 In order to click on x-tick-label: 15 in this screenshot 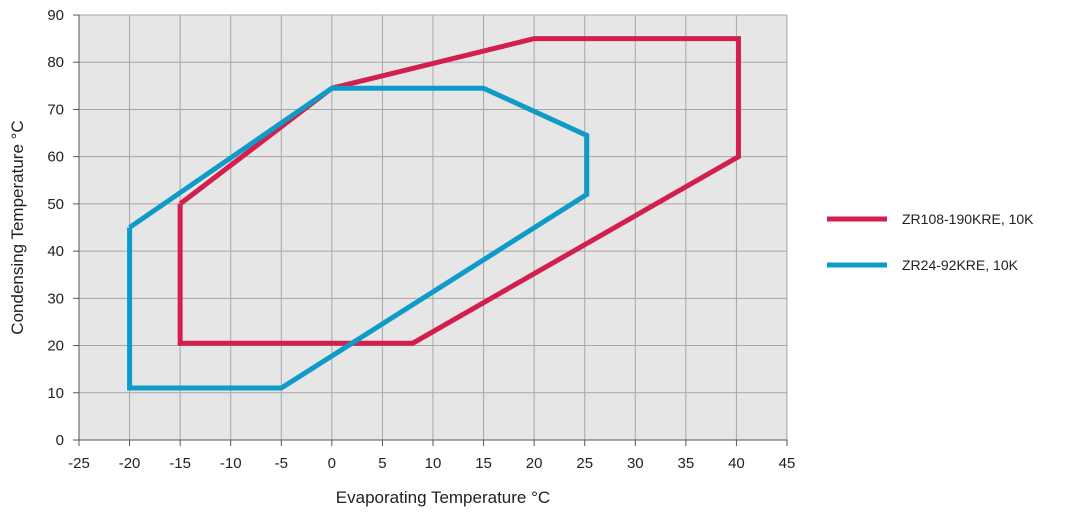, I will do `click(483, 463)`.